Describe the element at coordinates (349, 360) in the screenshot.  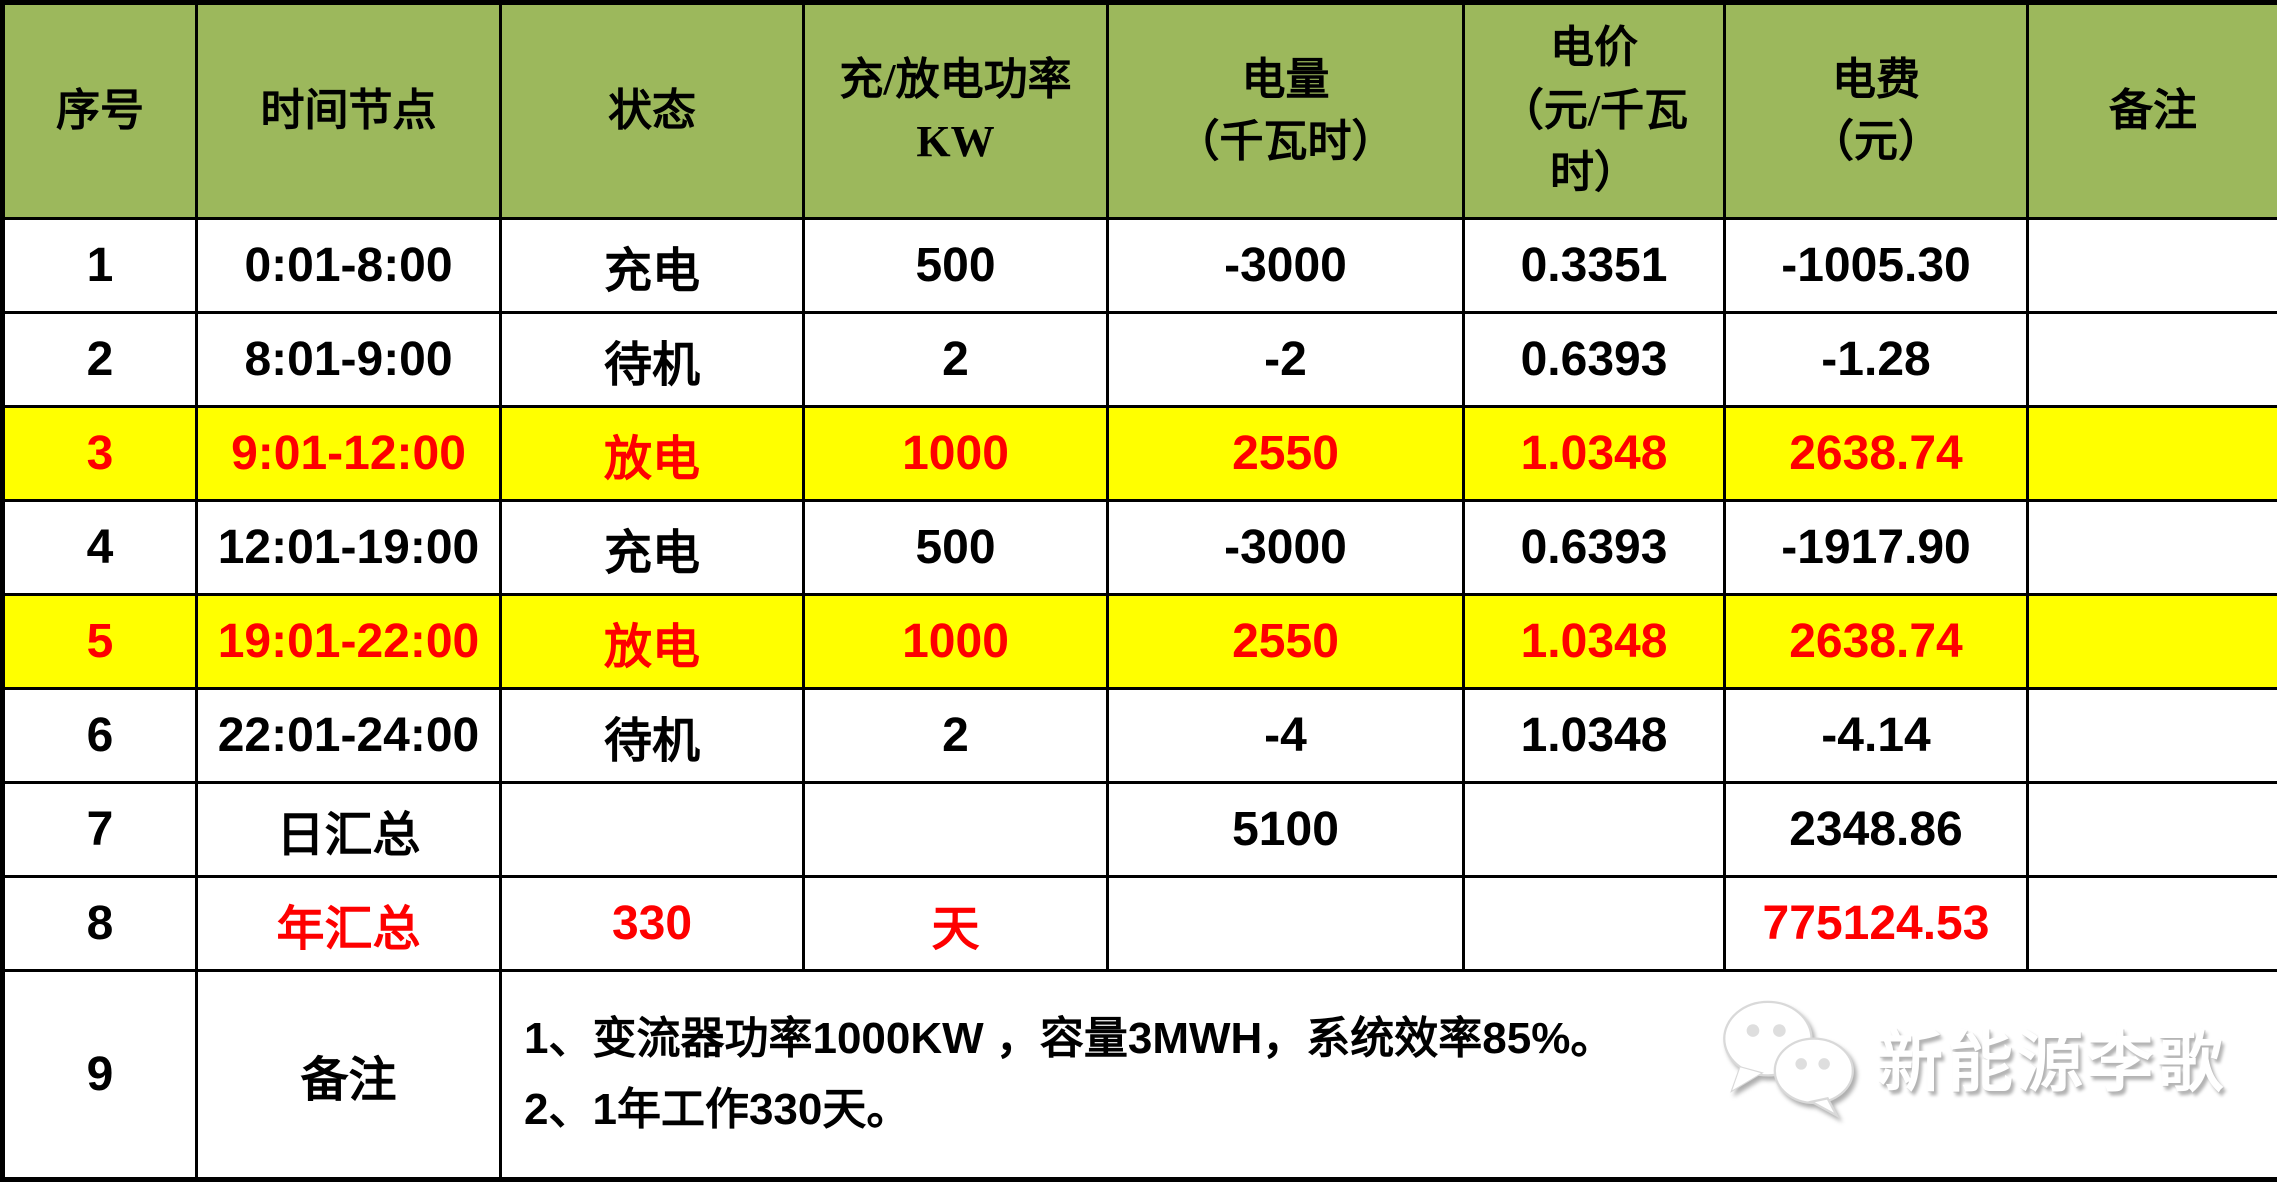
I see `table-cell: 8:01-9:00` at that location.